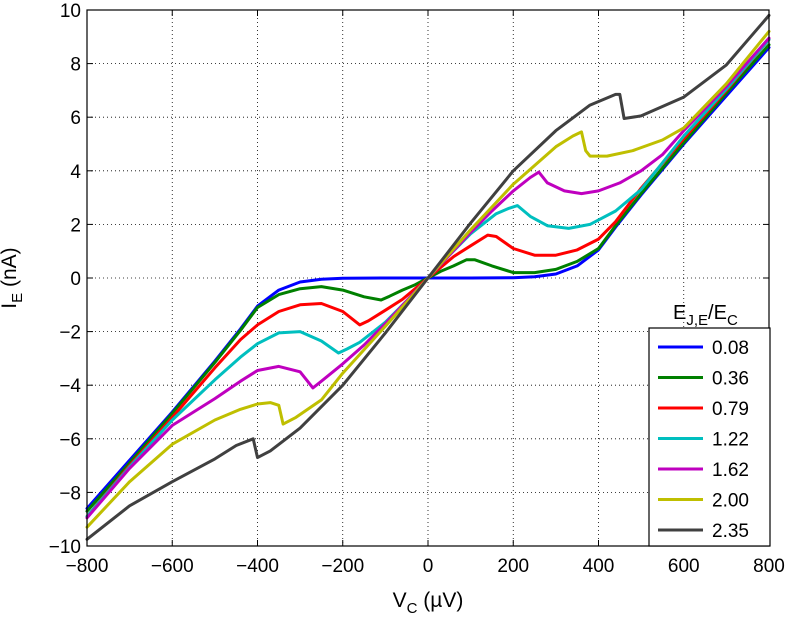  Describe the element at coordinates (70, 440) in the screenshot. I see `y-tick-label: −6` at that location.